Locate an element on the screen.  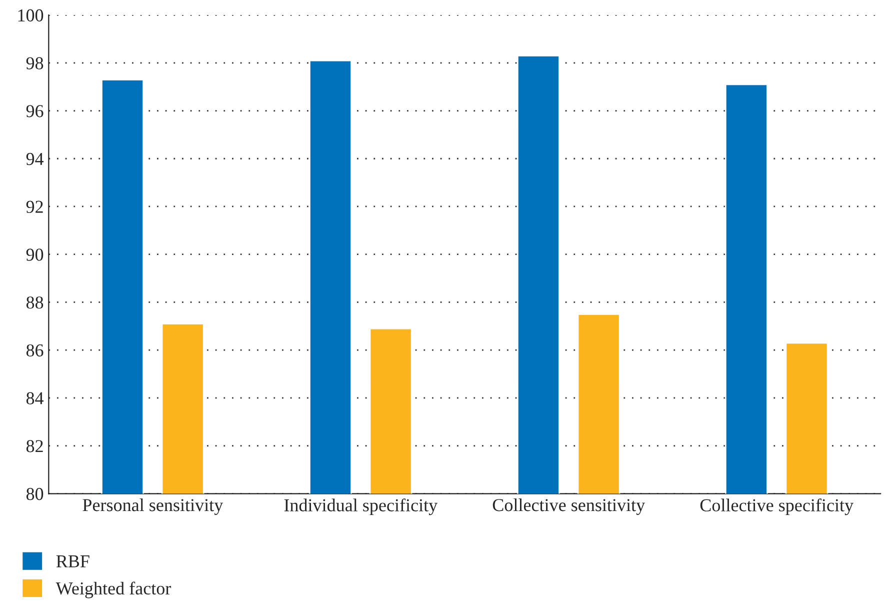
legend-label: Weighted factor is located at coordinates (114, 590).